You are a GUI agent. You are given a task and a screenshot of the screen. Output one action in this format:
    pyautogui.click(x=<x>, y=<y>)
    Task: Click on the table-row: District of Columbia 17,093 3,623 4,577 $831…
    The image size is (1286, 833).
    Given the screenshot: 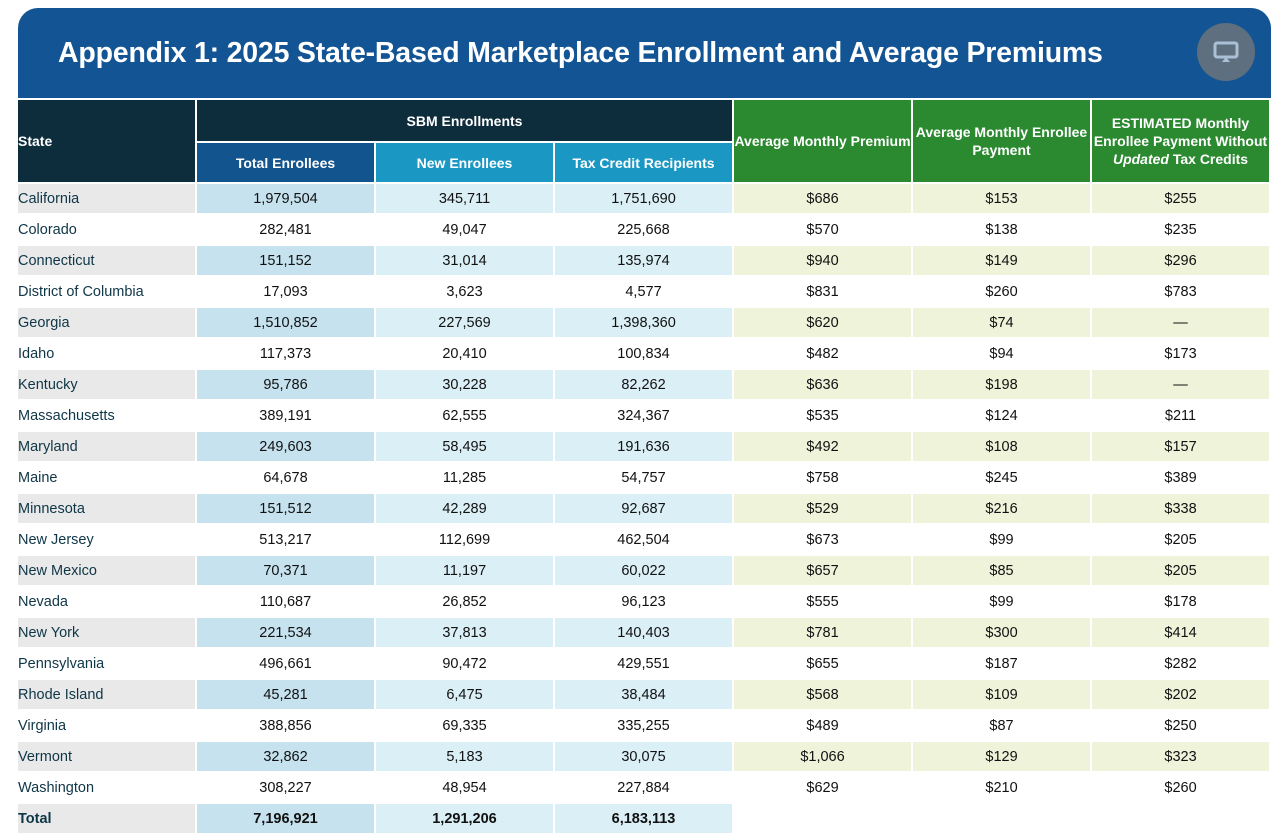 What is the action you would take?
    pyautogui.click(x=644, y=290)
    